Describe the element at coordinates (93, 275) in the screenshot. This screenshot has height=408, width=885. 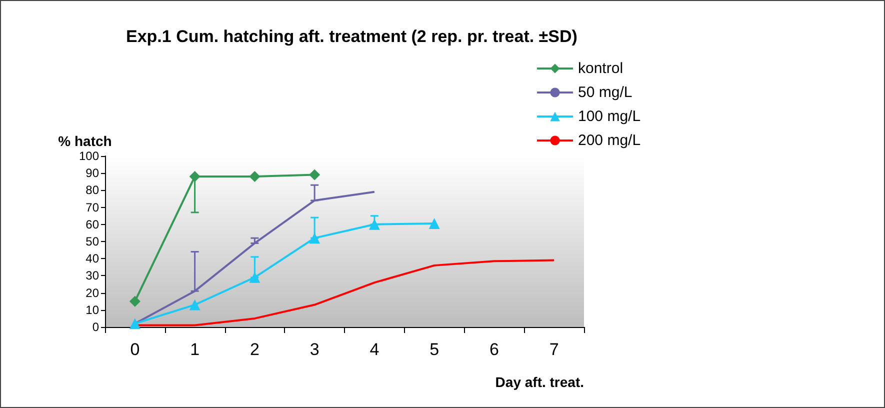
I see `y-tick-label: 30` at that location.